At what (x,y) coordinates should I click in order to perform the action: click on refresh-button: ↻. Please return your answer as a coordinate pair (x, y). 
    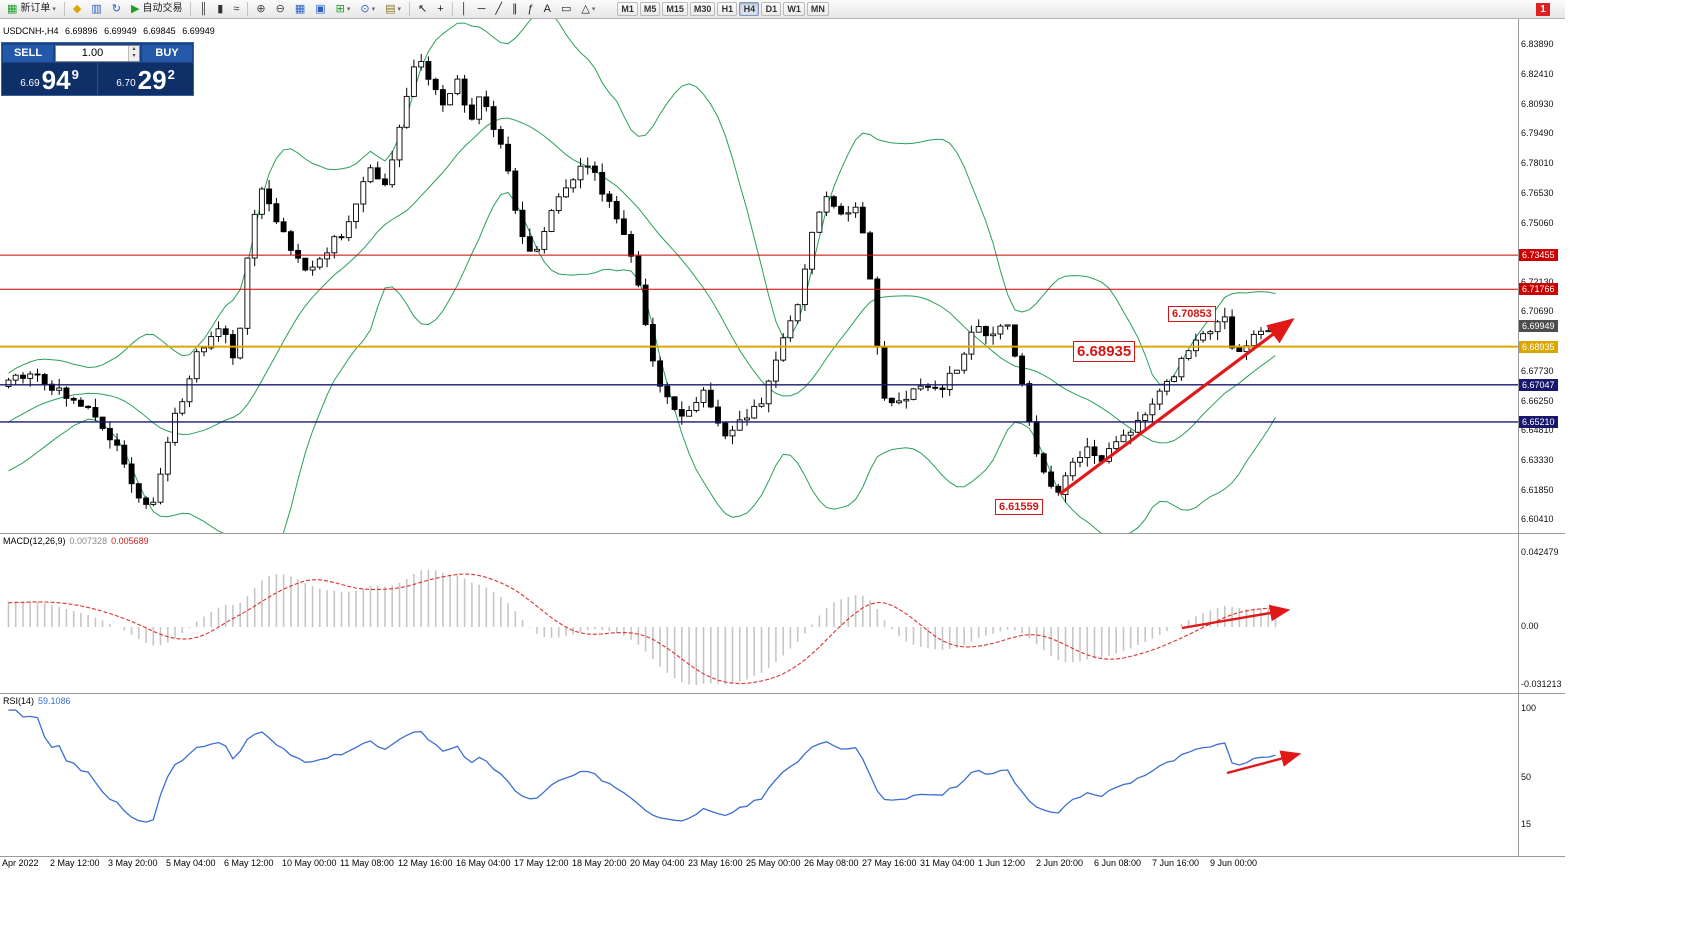
    Looking at the image, I should click on (116, 9).